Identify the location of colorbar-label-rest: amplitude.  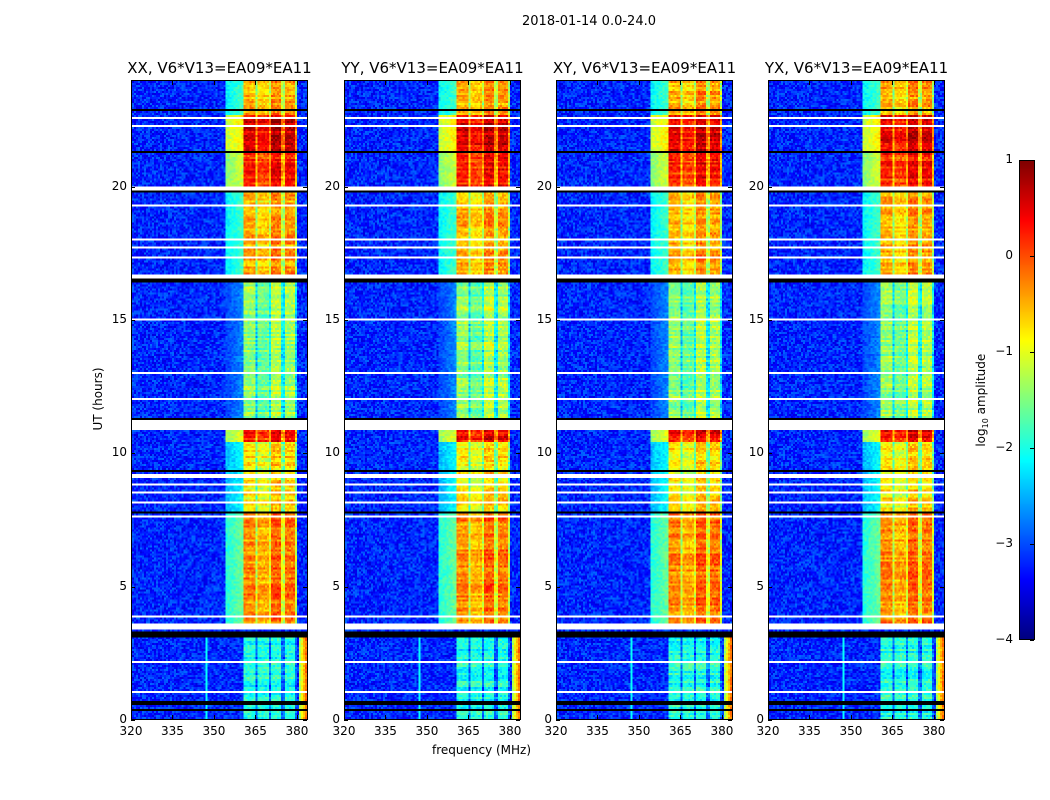
(980, 386).